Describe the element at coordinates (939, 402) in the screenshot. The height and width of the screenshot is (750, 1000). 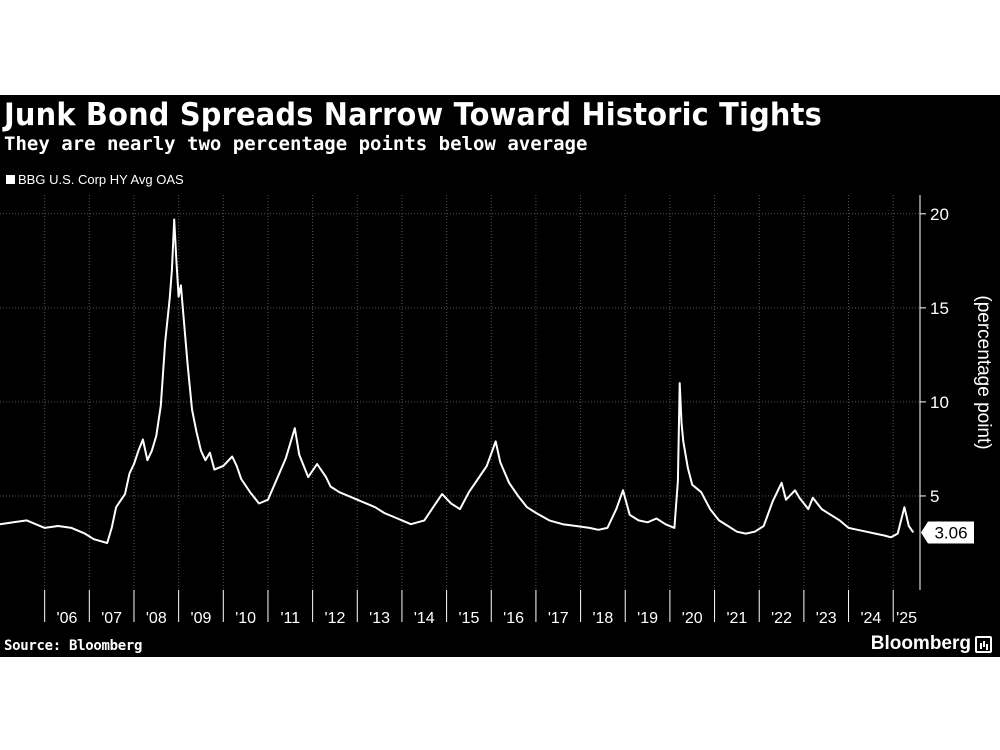
I see `y-tick-label: 10` at that location.